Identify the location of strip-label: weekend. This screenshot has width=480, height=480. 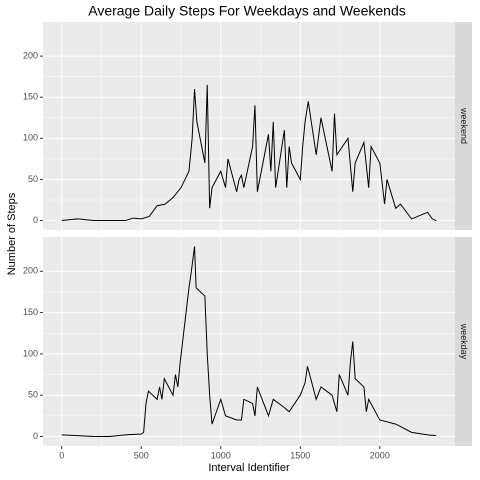
(464, 125).